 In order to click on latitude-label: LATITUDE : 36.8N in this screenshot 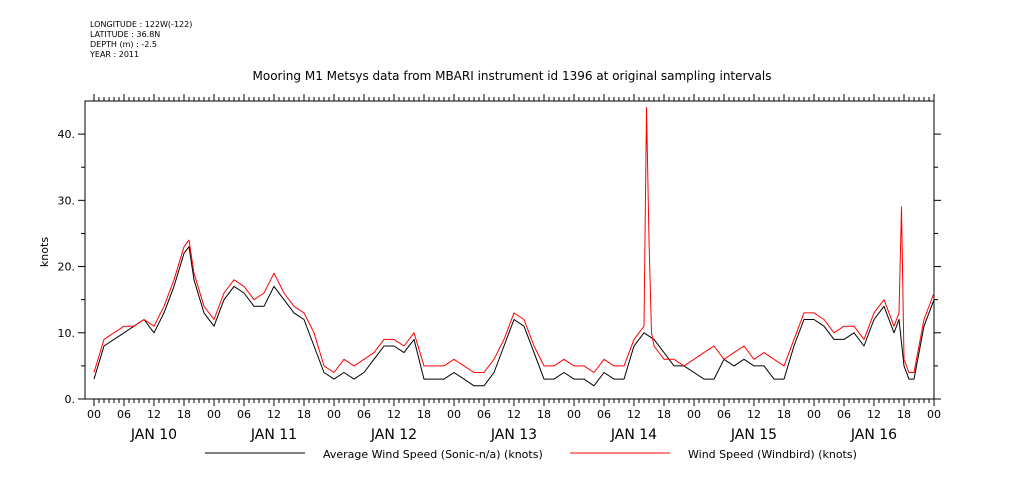, I will do `click(125, 34)`.